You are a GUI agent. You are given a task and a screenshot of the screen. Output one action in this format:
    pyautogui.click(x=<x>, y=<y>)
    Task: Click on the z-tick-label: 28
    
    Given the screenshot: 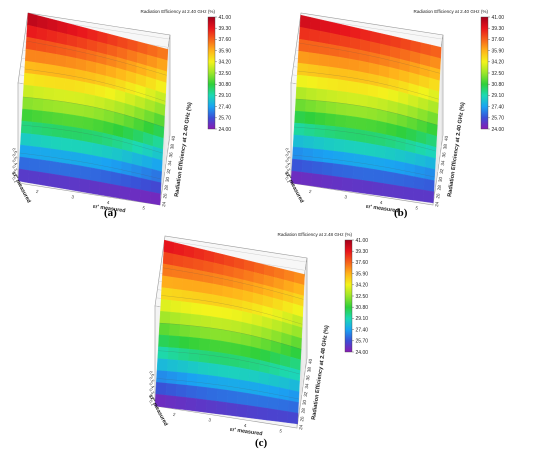 What is the action you would take?
    pyautogui.click(x=439, y=187)
    